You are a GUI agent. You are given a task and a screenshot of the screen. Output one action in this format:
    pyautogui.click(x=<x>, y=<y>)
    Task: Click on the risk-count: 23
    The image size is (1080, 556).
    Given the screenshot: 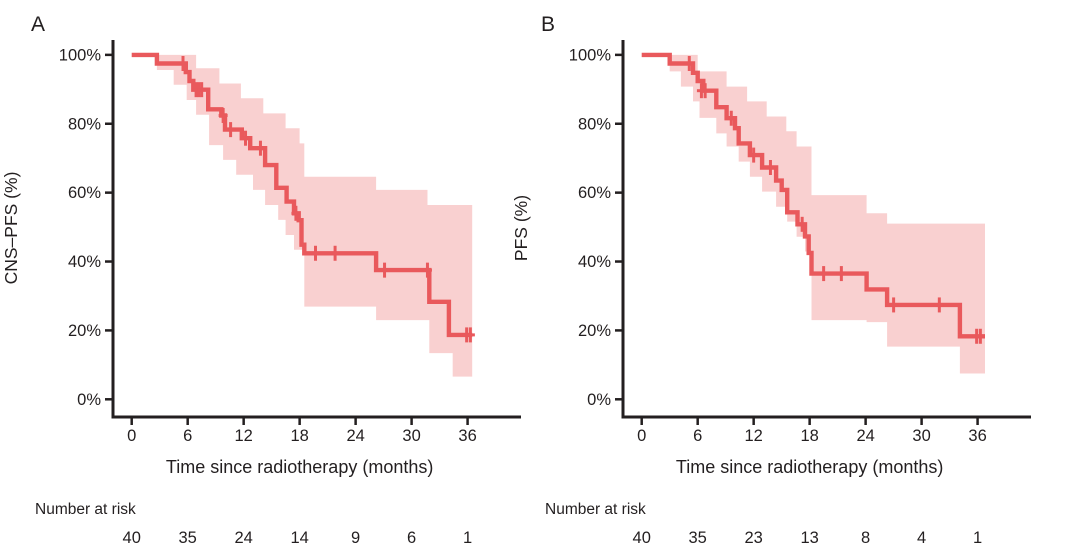 What is the action you would take?
    pyautogui.click(x=753, y=538)
    